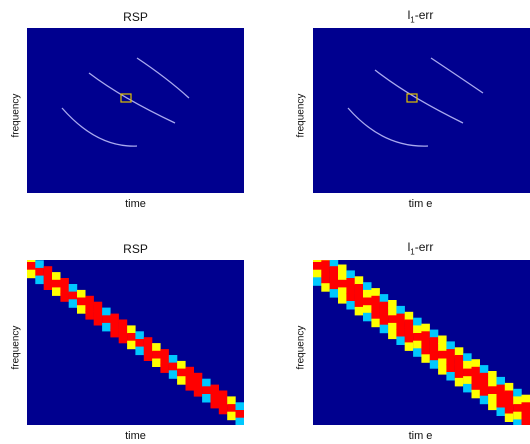 This screenshot has width=530, height=444. I want to click on zoom-region-box, so click(126, 98).